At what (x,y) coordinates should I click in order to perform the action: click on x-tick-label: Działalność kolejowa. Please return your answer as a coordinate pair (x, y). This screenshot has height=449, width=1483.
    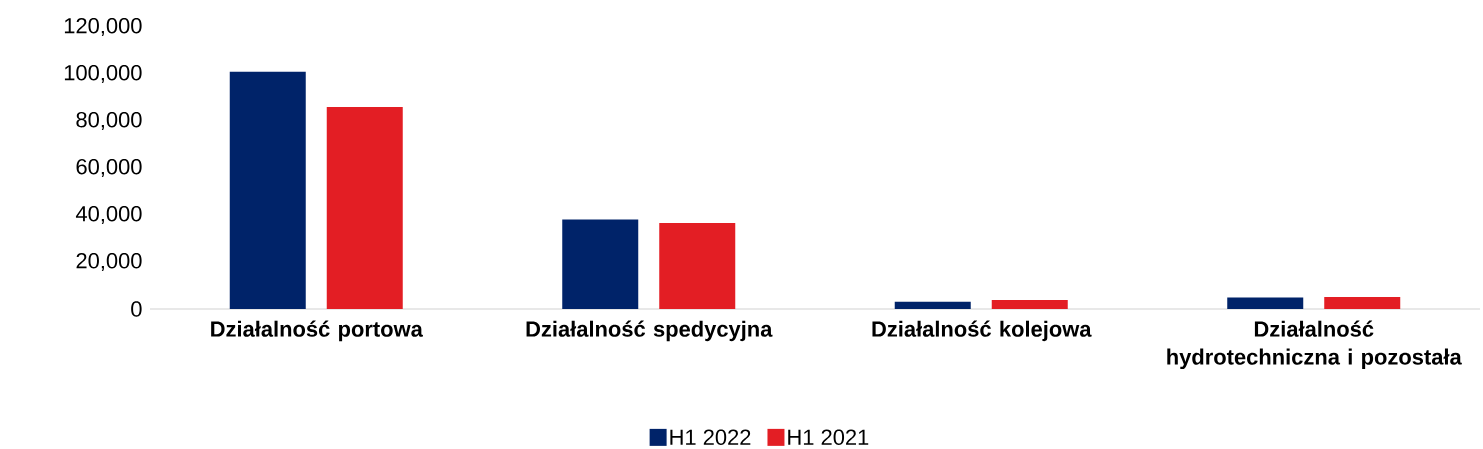
    Looking at the image, I should click on (982, 331).